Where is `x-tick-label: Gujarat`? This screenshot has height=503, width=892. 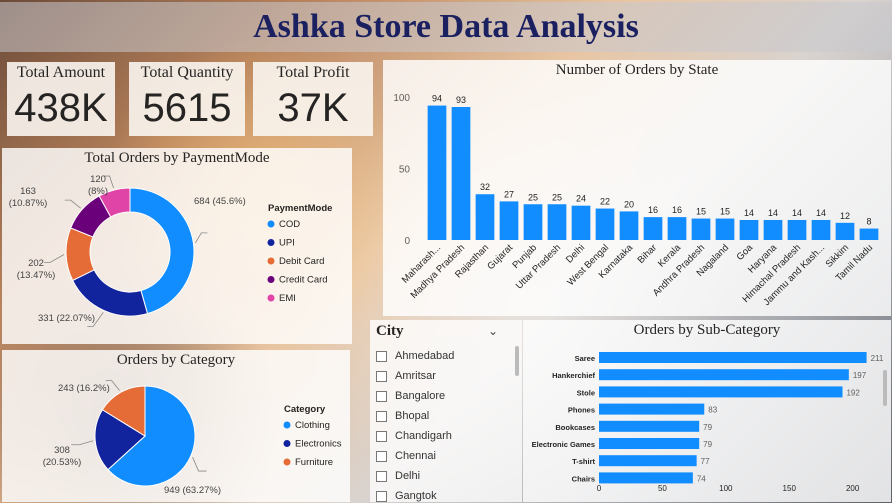 x-tick-label: Gujarat is located at coordinates (500, 257).